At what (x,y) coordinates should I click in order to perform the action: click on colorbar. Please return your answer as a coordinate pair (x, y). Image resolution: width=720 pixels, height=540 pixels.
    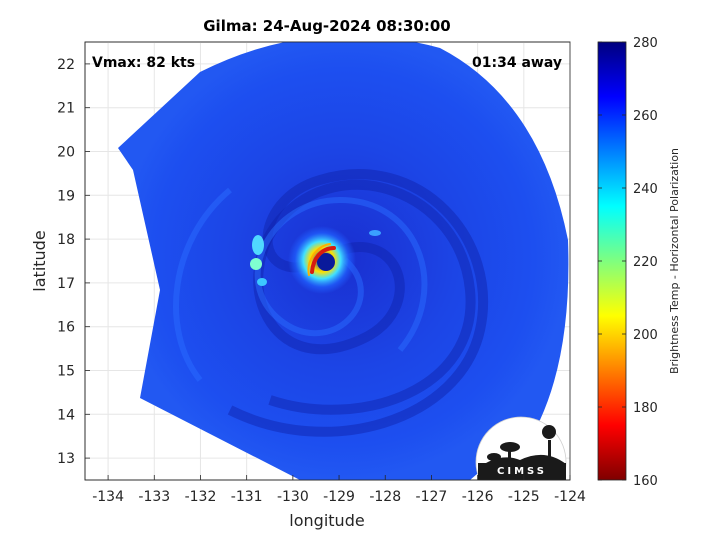
    Looking at the image, I should click on (612, 261).